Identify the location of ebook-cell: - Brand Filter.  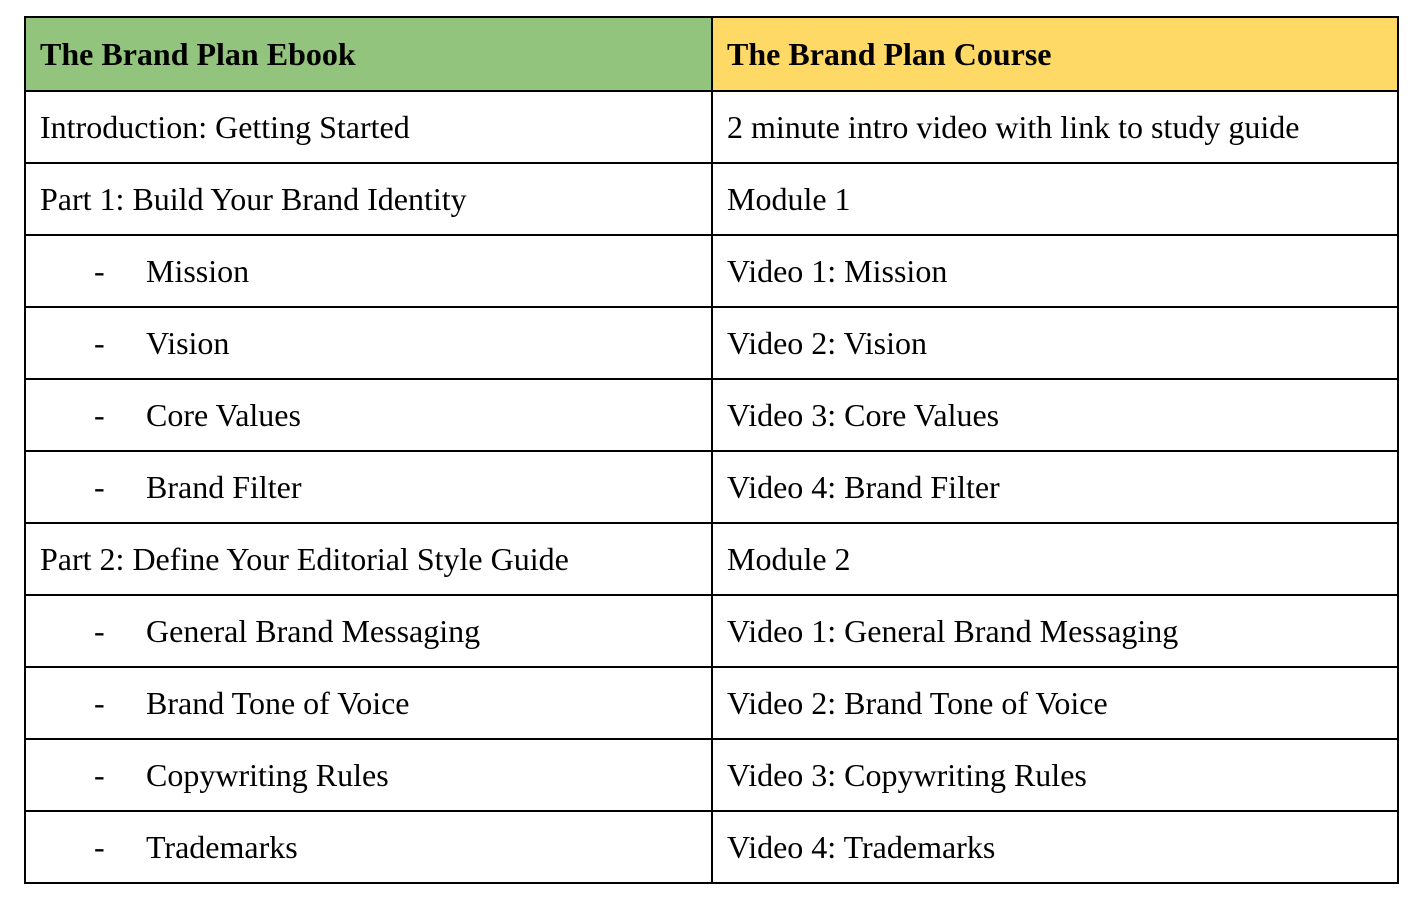
(368, 487).